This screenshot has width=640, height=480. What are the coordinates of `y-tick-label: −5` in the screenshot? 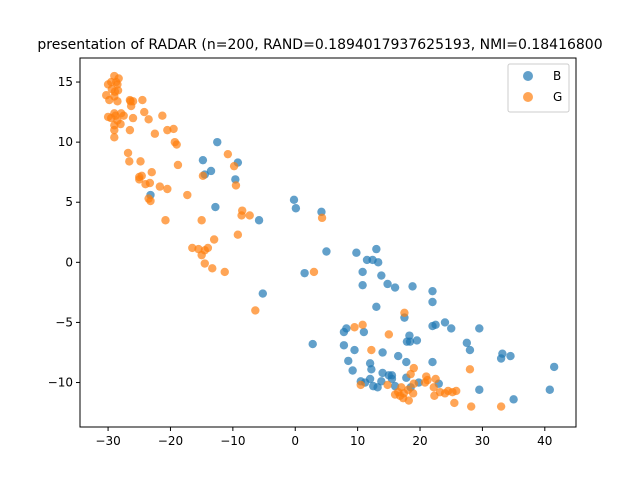 It's located at (64, 322).